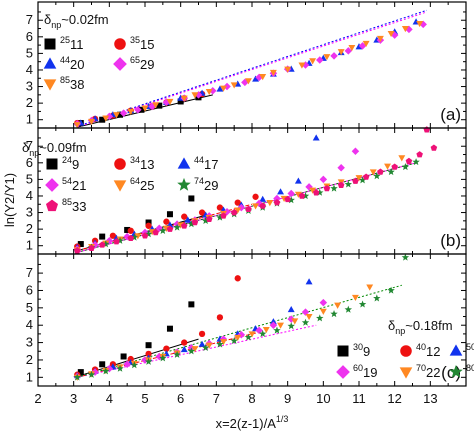 This screenshot has width=474, height=434. I want to click on legend-label: 8026, so click(470, 371).